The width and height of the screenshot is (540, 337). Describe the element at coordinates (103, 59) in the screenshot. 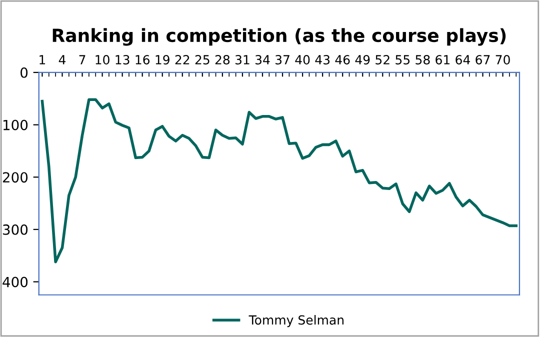

I see `x-tick-label: 10` at that location.